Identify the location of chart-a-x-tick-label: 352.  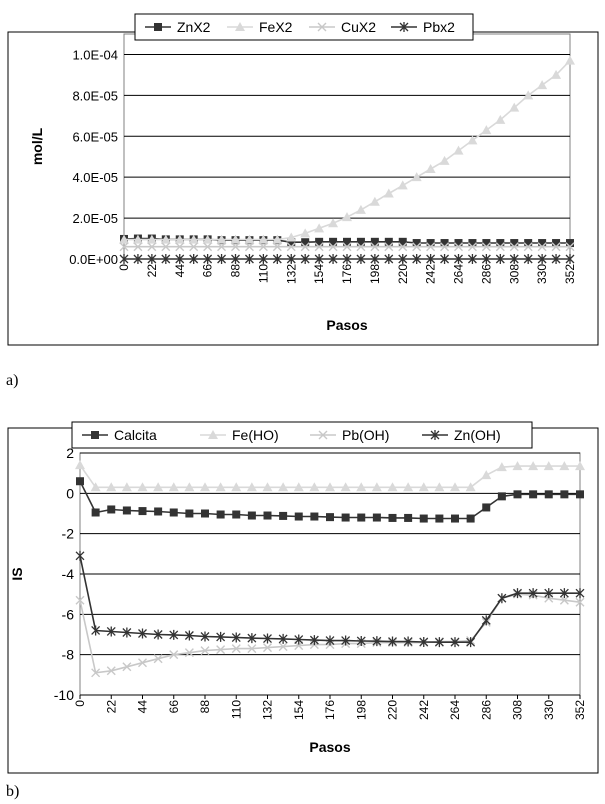
(570, 274).